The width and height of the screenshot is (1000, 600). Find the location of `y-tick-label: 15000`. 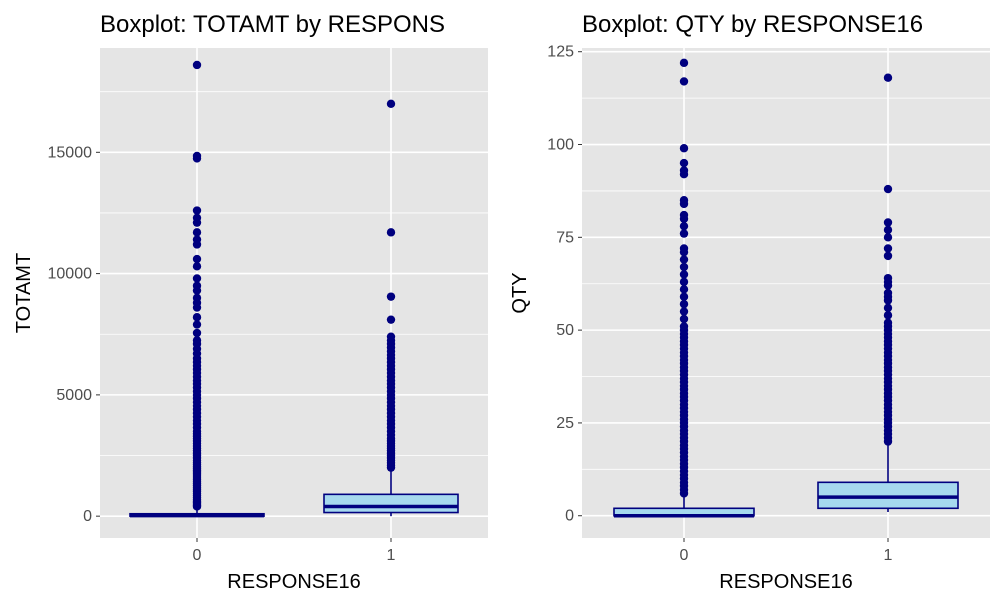

y-tick-label: 15000 is located at coordinates (70, 152).